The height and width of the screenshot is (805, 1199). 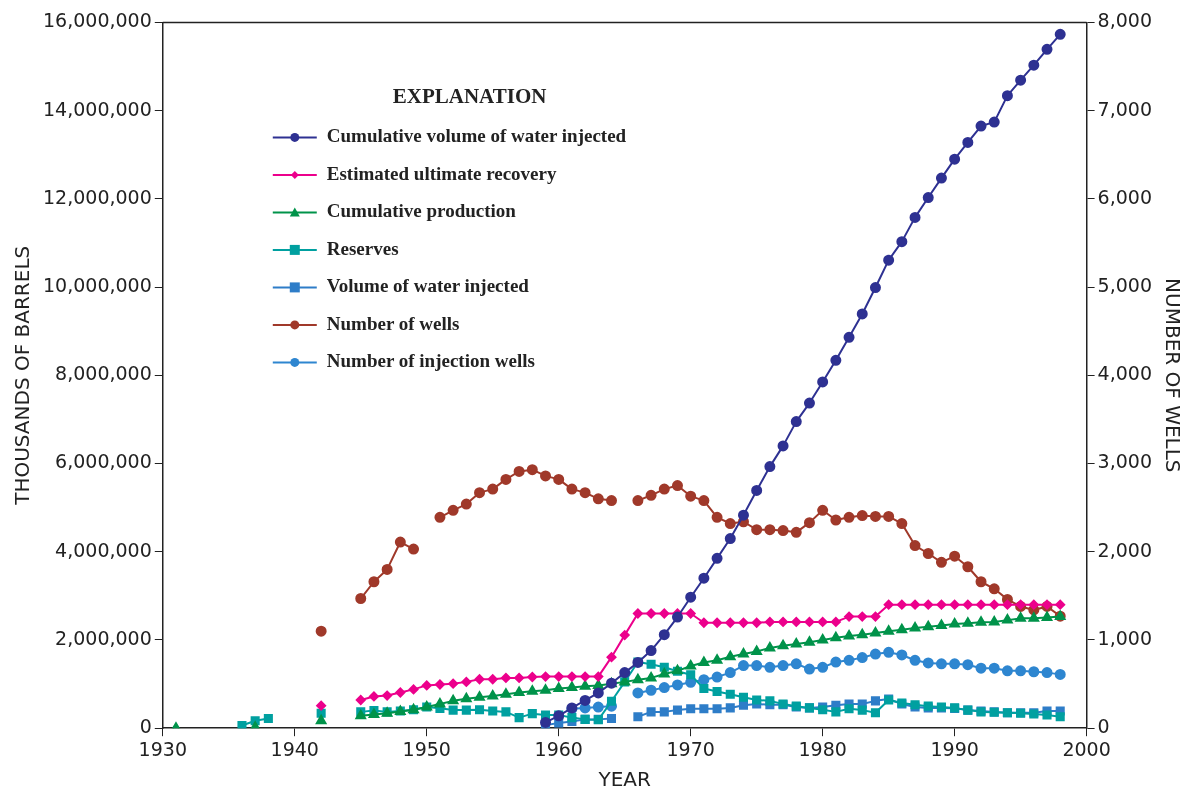 What do you see at coordinates (103, 637) in the screenshot?
I see `y-tick-label: 2,000,000` at bounding box center [103, 637].